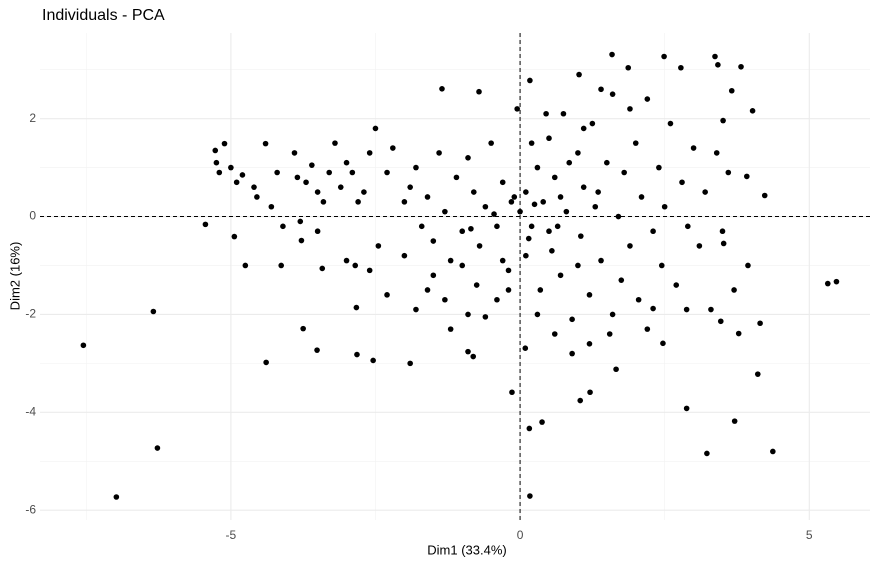  I want to click on y-axis-title: Dim2 (16%), so click(14, 276).